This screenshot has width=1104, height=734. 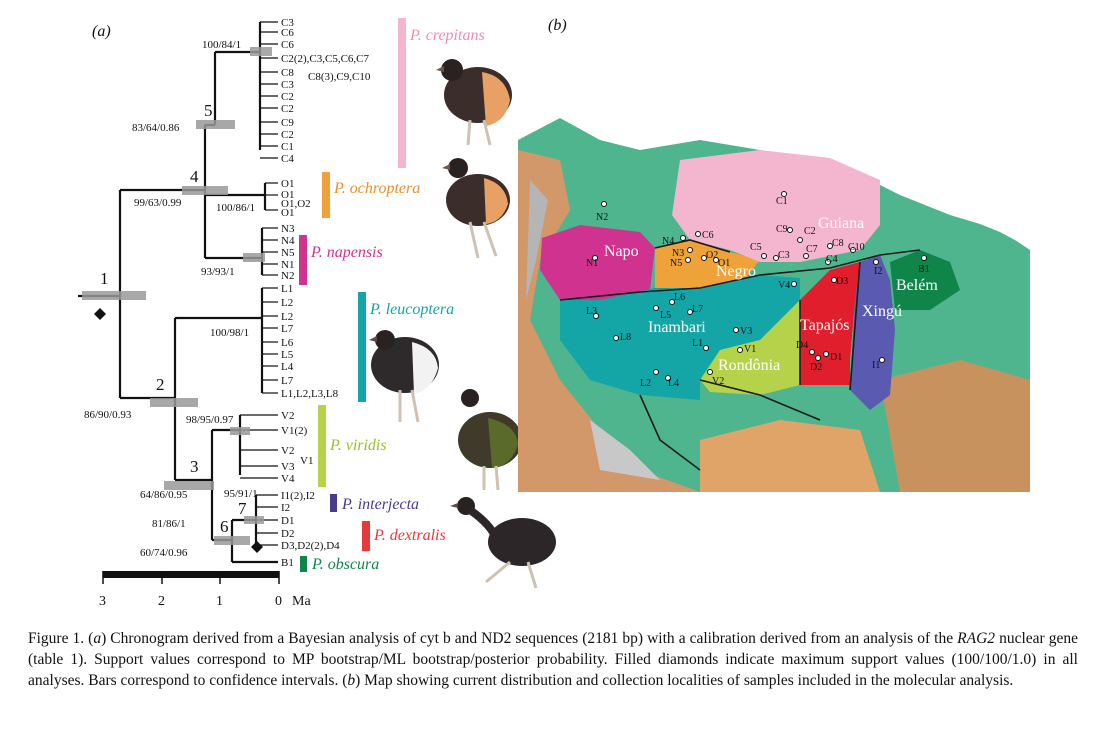 I want to click on tip-label: N2, so click(x=287, y=276).